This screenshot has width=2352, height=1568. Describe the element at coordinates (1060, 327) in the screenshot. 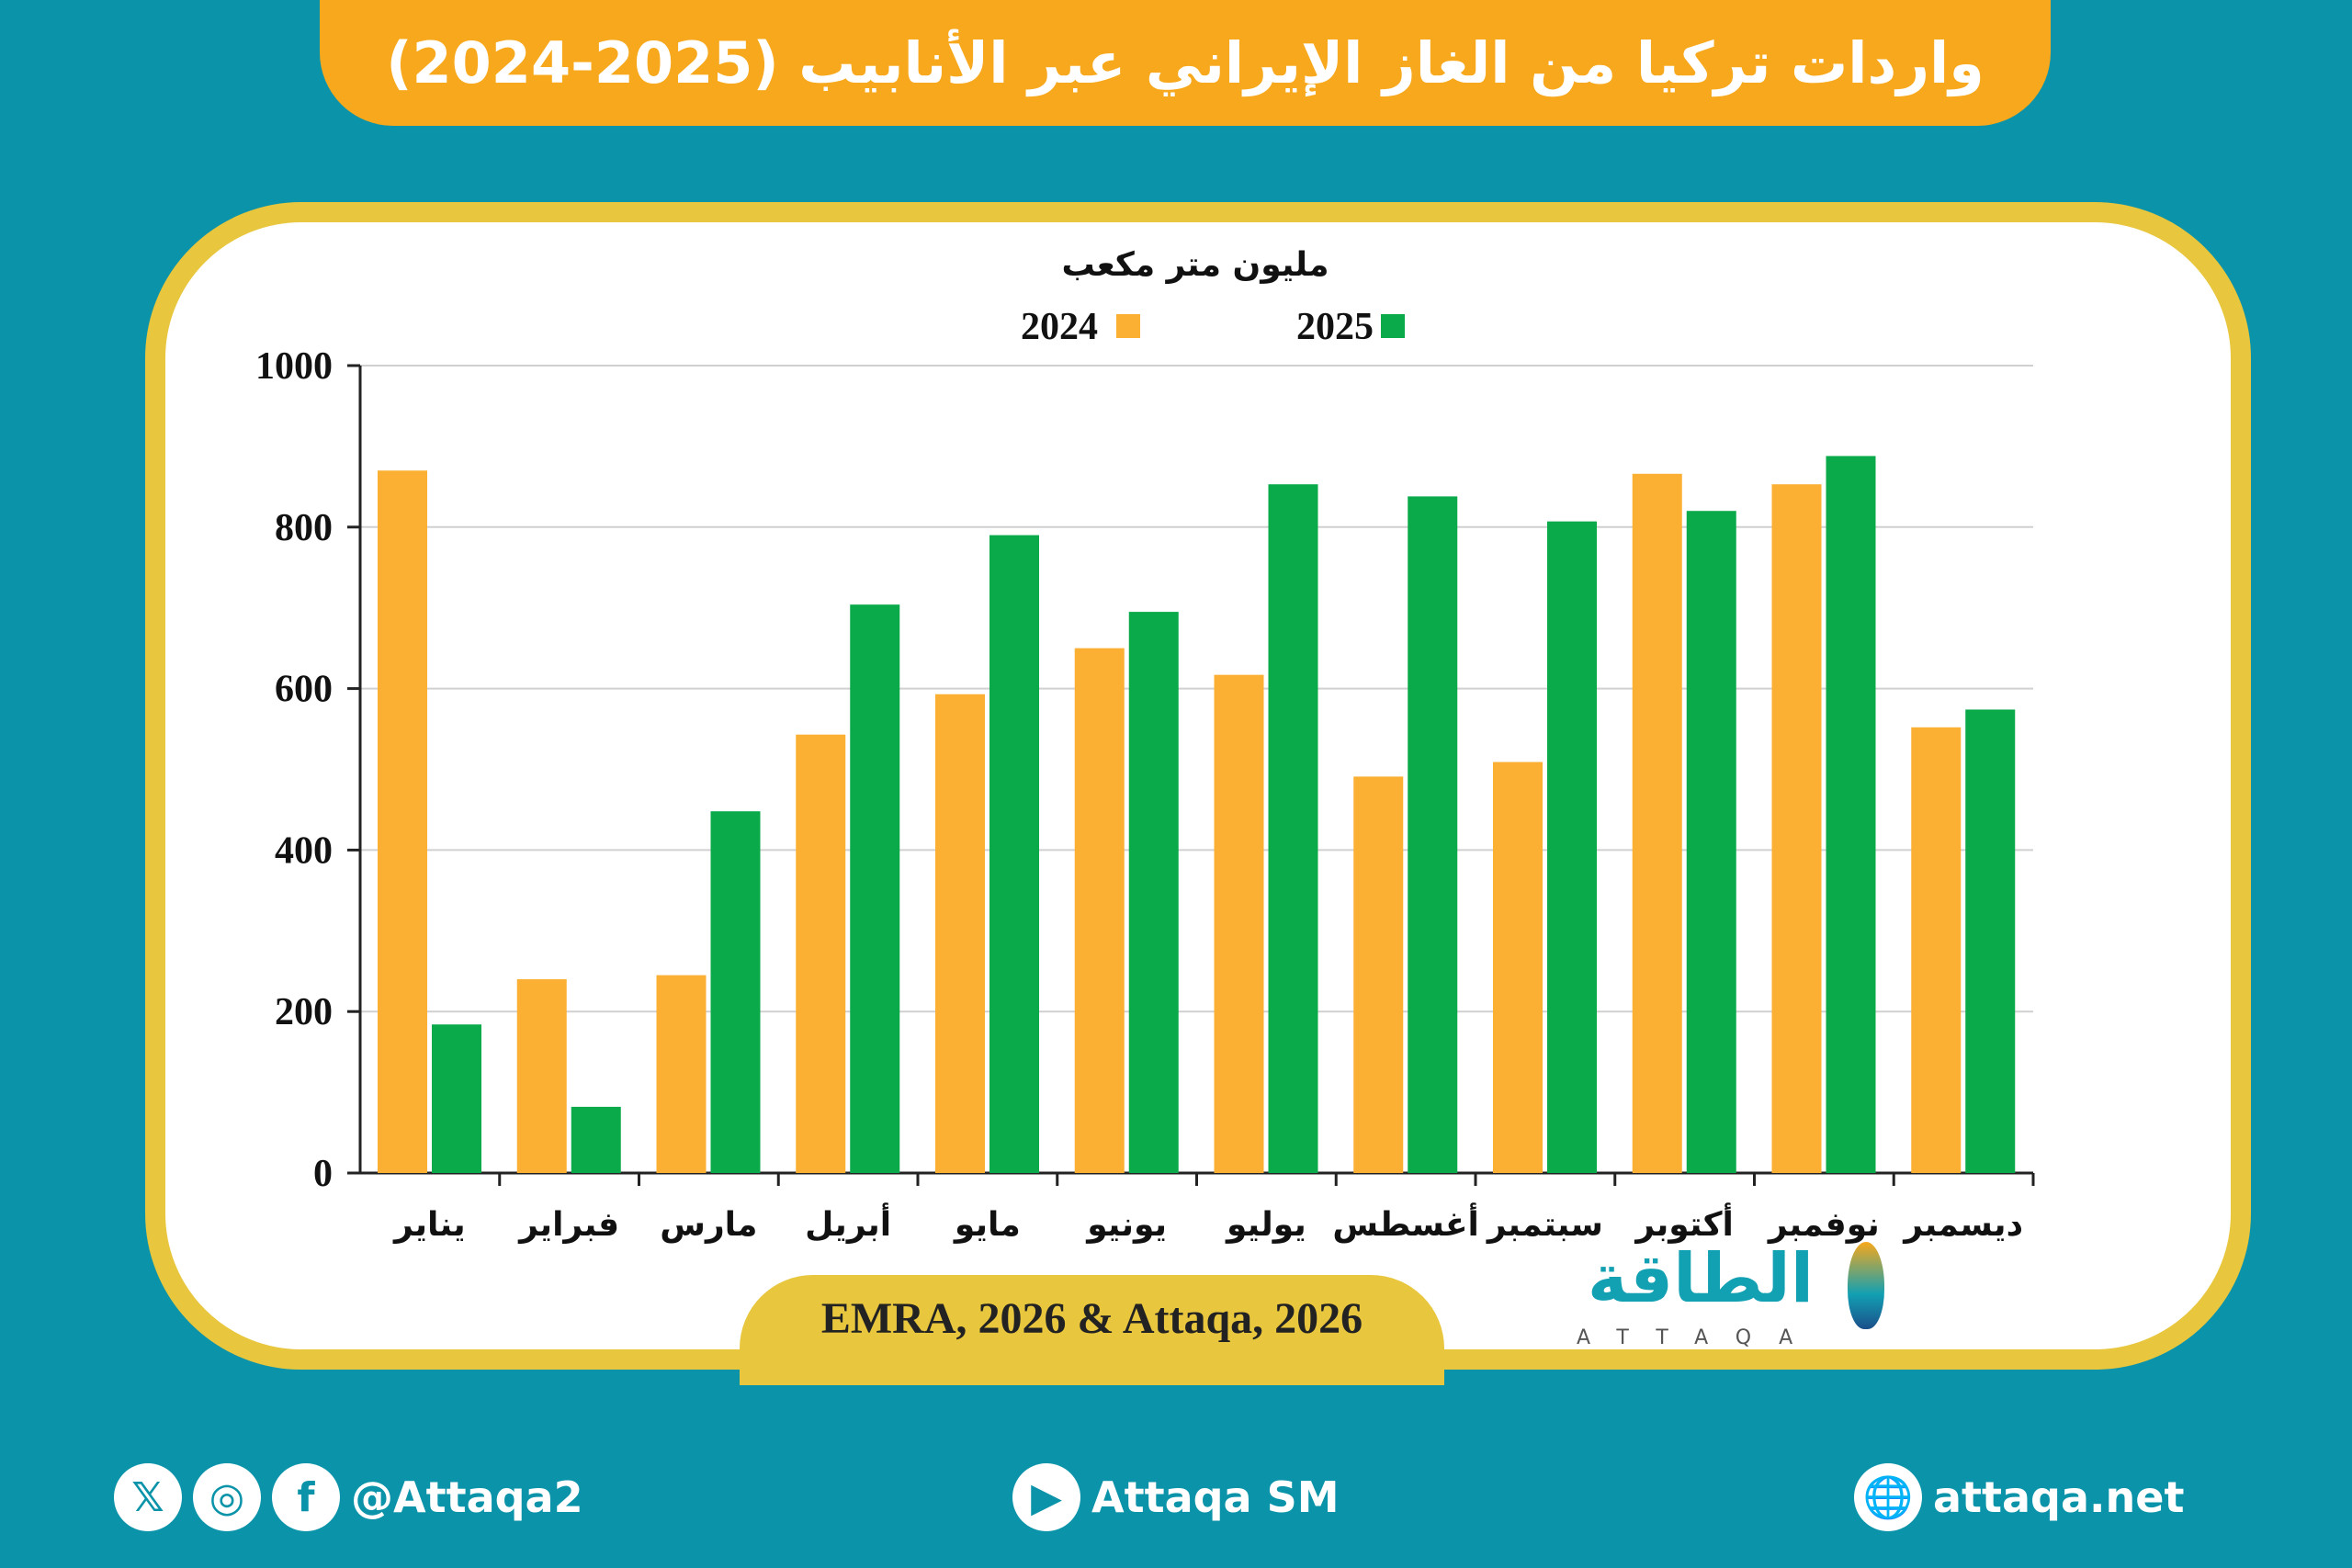

I see `legend-label-2024: 2024` at that location.